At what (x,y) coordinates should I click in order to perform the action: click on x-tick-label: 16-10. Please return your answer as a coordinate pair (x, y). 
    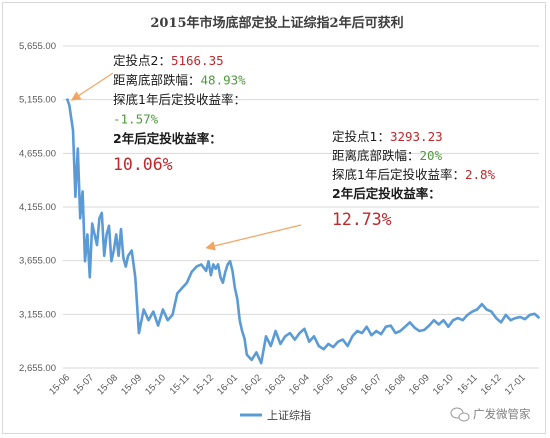
    Looking at the image, I should click on (443, 384).